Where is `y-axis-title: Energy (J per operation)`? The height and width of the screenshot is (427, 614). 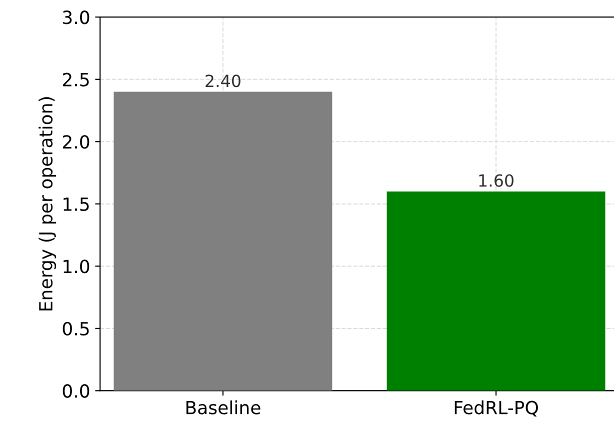 y-axis-title: Energy (J per operation) is located at coordinates (47, 203).